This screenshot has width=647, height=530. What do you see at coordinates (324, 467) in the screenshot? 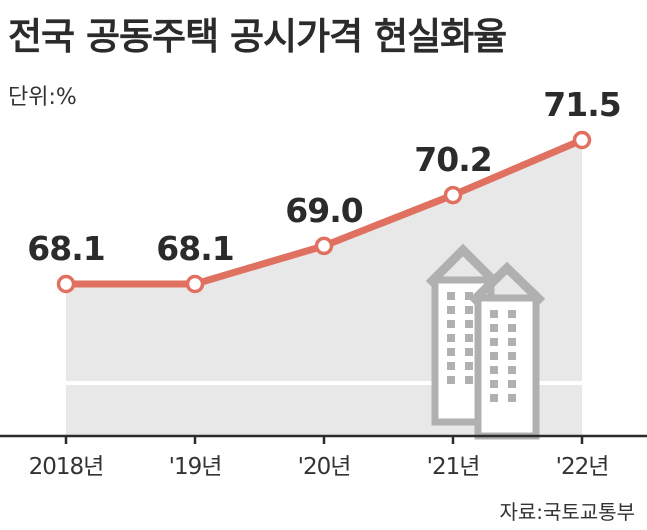
I see `x-tick-label: '20년` at bounding box center [324, 467].